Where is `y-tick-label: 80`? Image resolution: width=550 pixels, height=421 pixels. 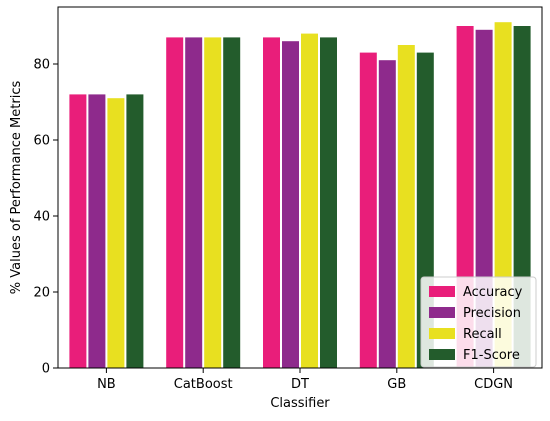
y-tick-label: 80 is located at coordinates (41, 65).